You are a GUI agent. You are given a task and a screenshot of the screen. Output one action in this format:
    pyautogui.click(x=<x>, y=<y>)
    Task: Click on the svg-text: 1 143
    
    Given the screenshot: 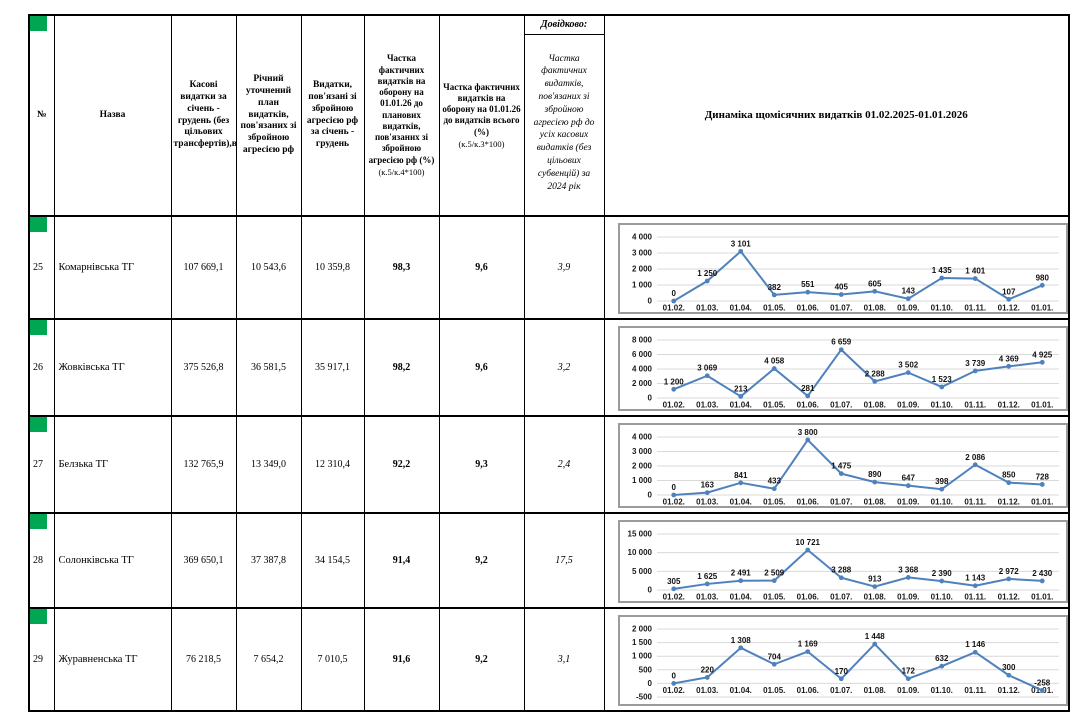 What is the action you would take?
    pyautogui.click(x=975, y=578)
    